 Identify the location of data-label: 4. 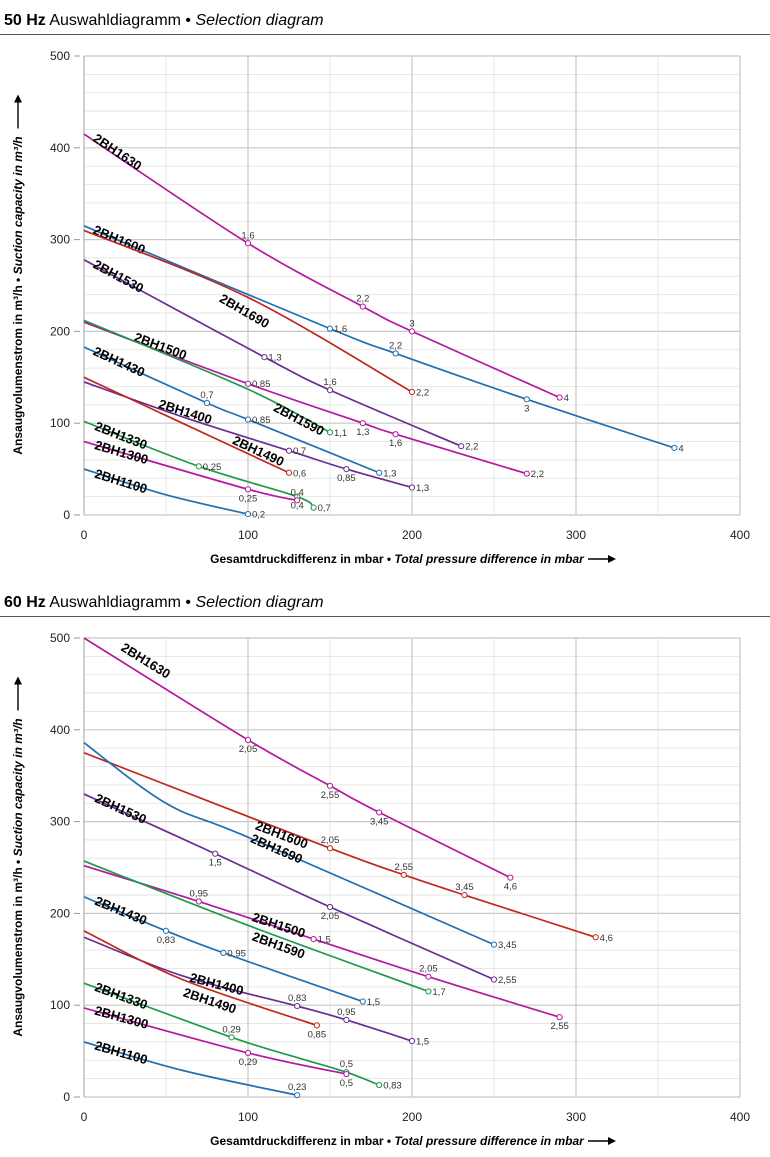
(680, 448).